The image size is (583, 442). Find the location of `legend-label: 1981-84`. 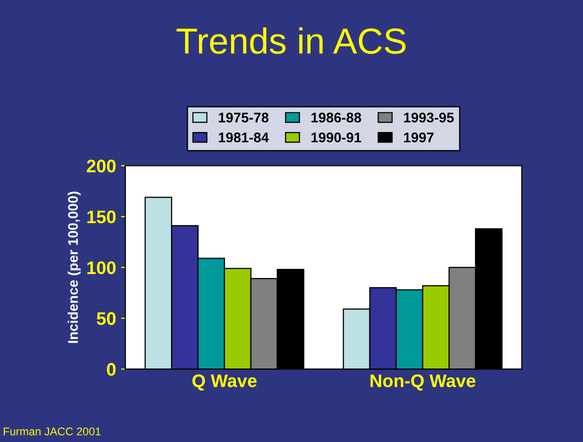

legend-label: 1981-84 is located at coordinates (243, 137).